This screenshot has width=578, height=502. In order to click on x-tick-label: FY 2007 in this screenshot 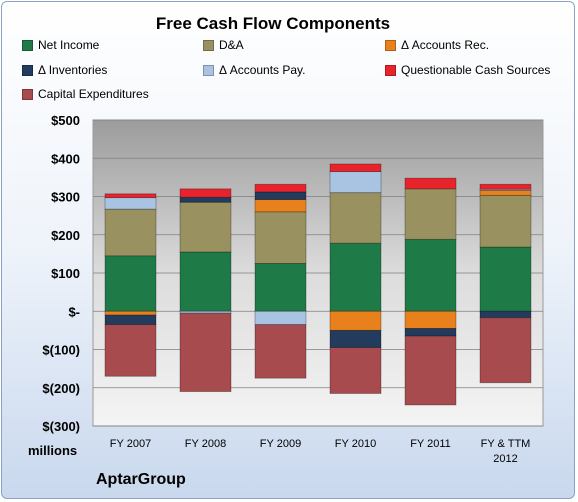, I will do `click(130, 444)`.